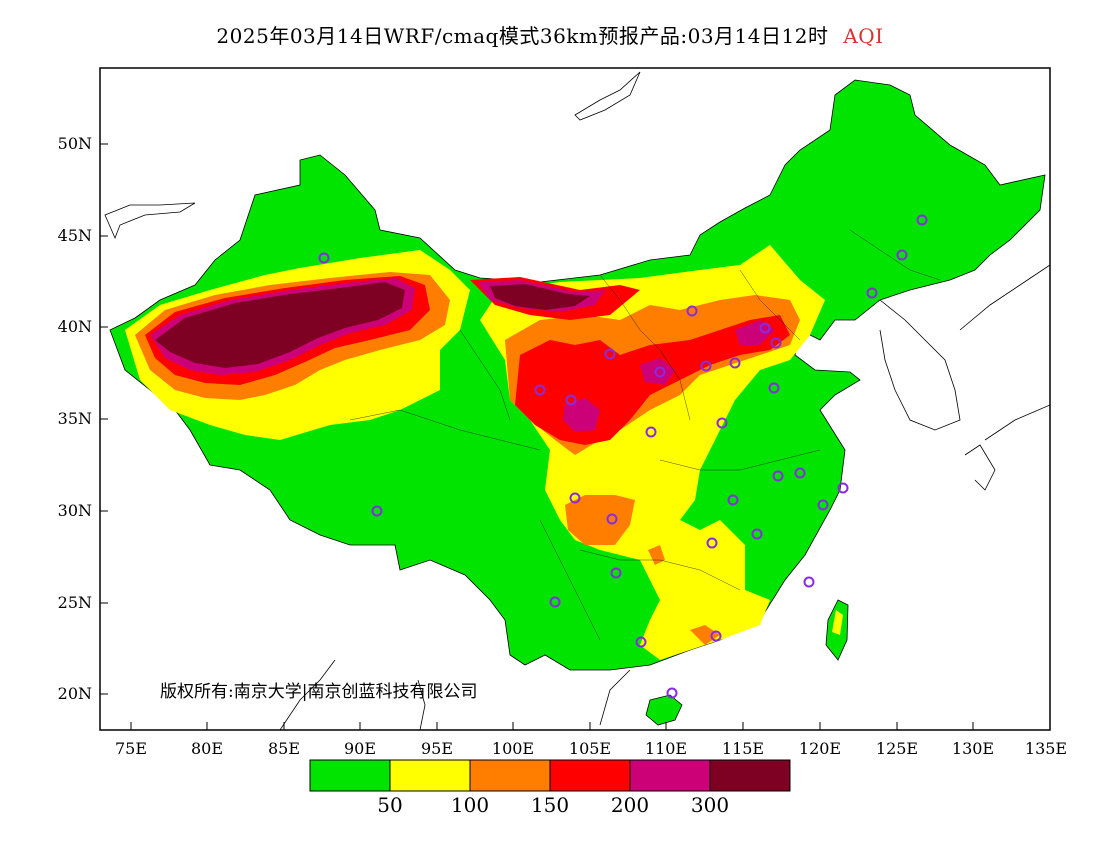  Describe the element at coordinates (920, 365) in the screenshot. I see `korea-outline` at that location.